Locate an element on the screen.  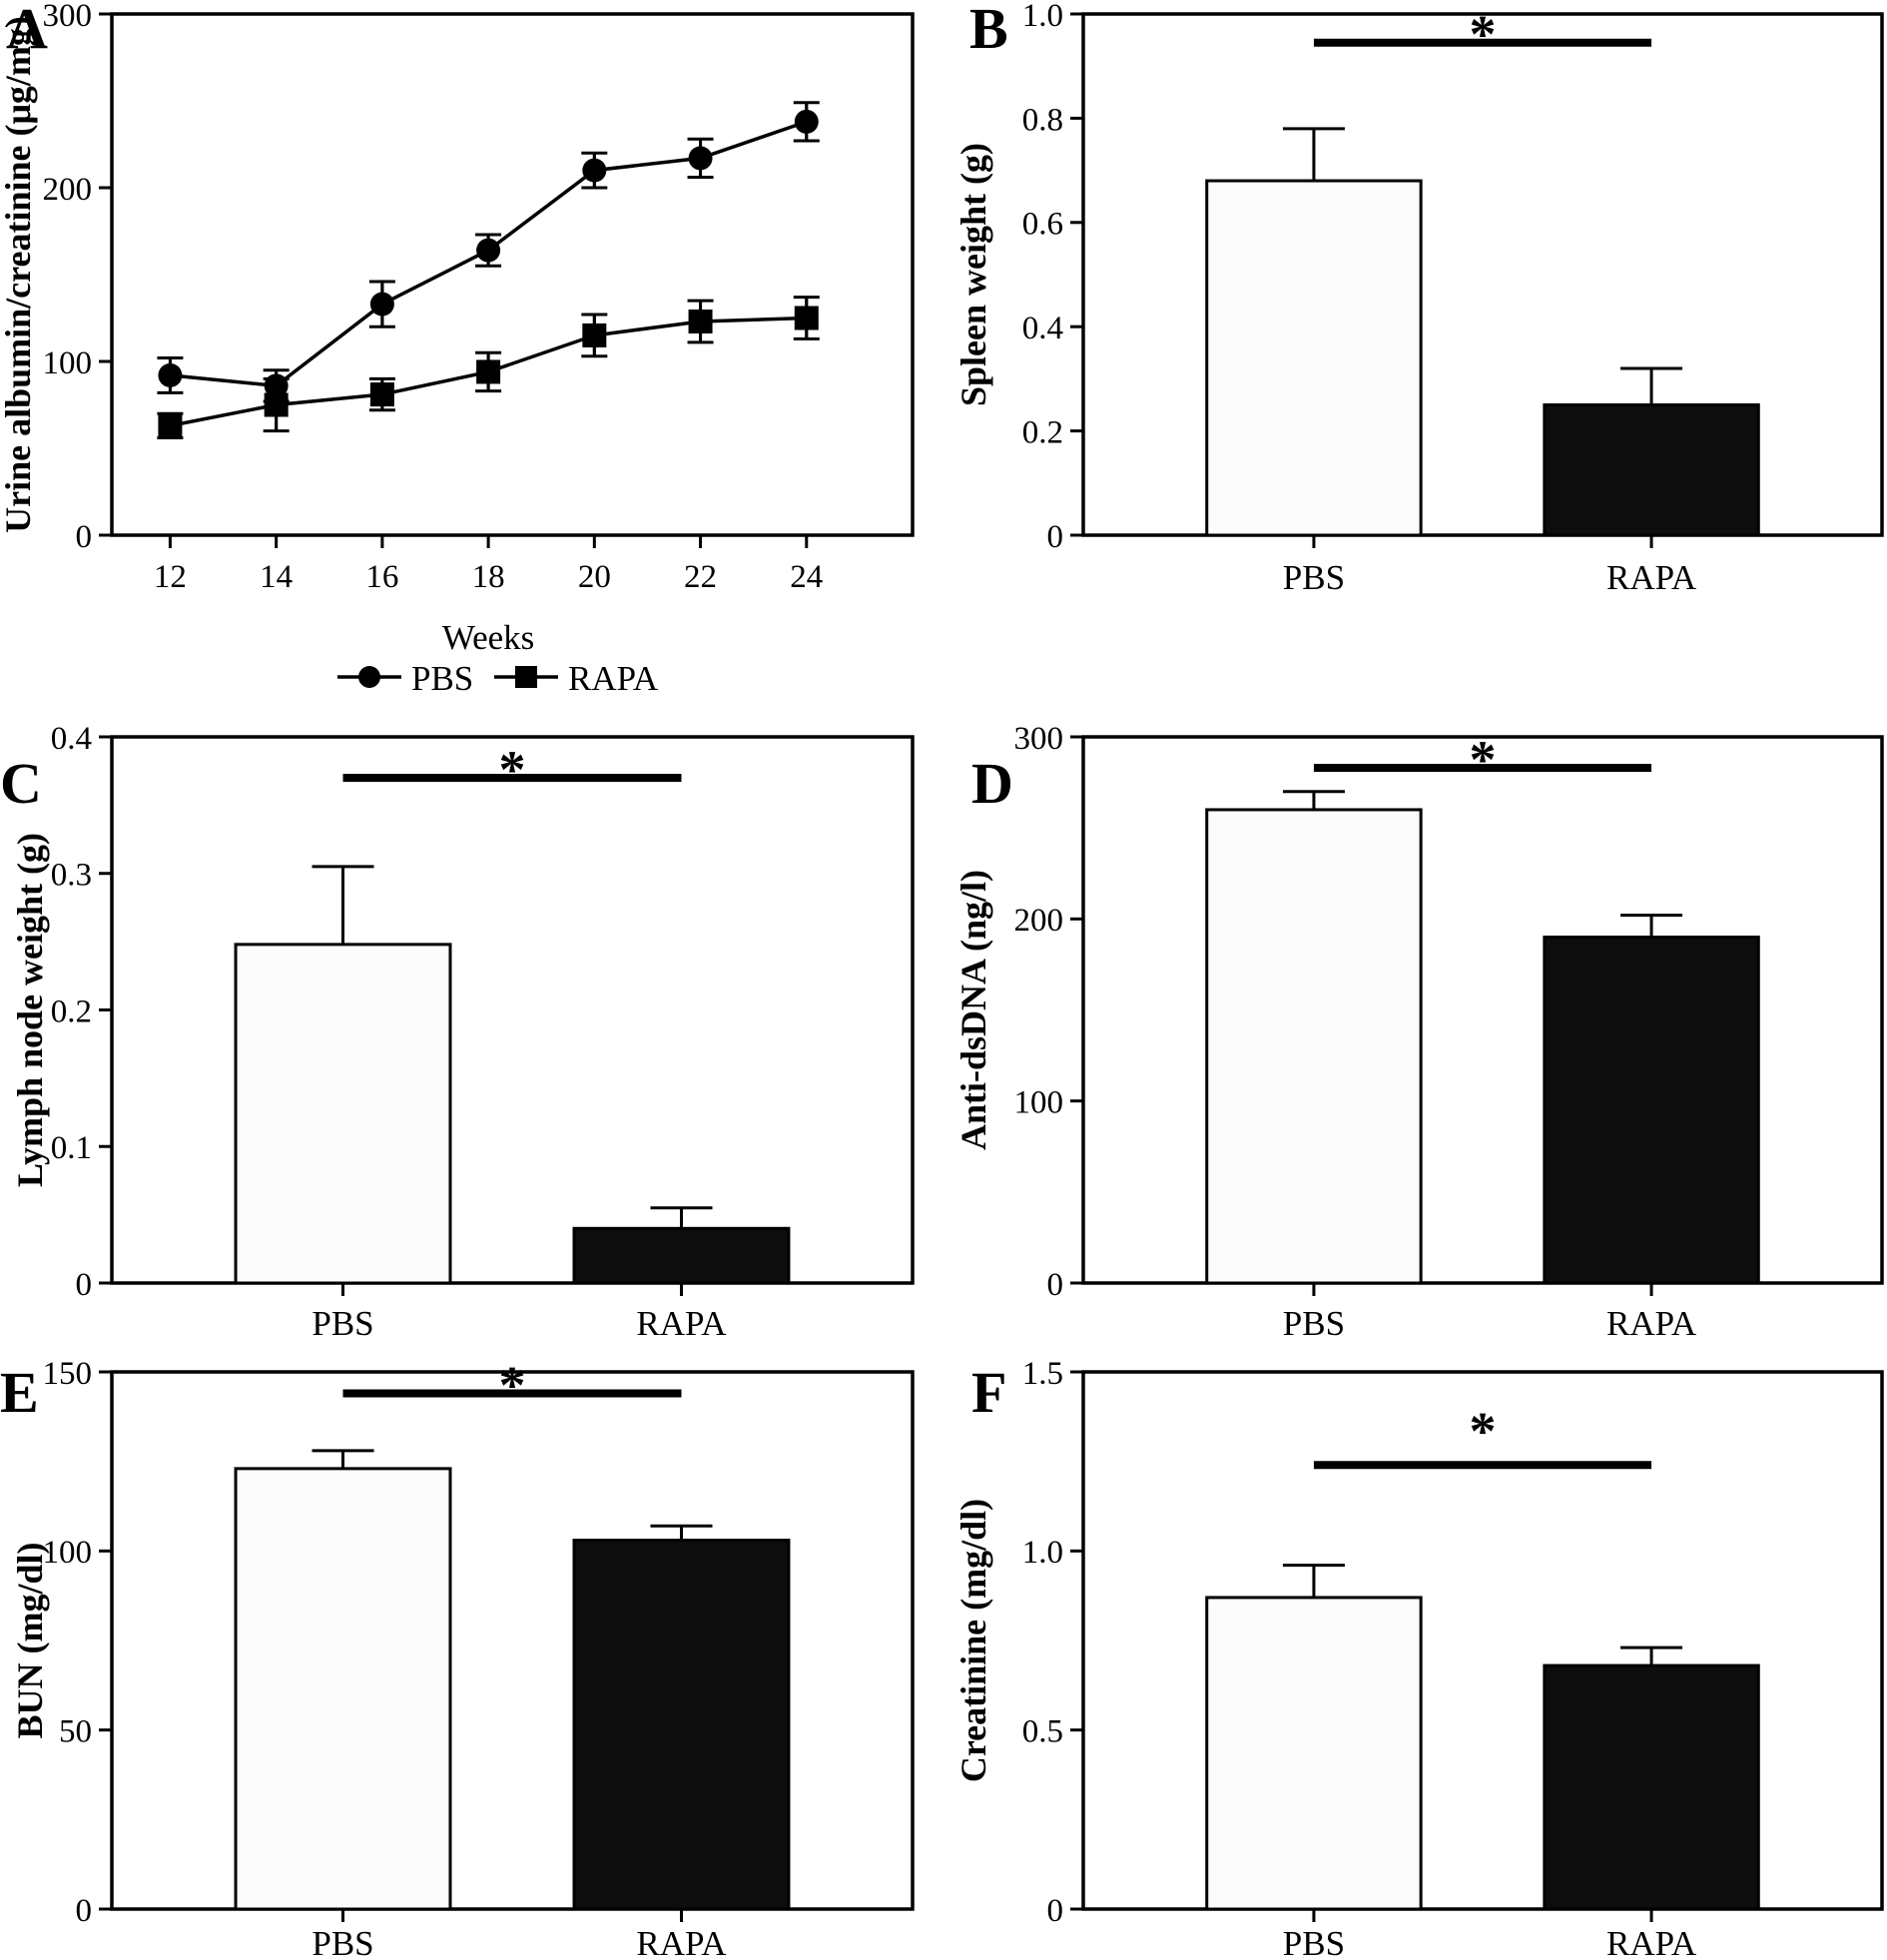
panel-b-letter: B is located at coordinates (988, 30).